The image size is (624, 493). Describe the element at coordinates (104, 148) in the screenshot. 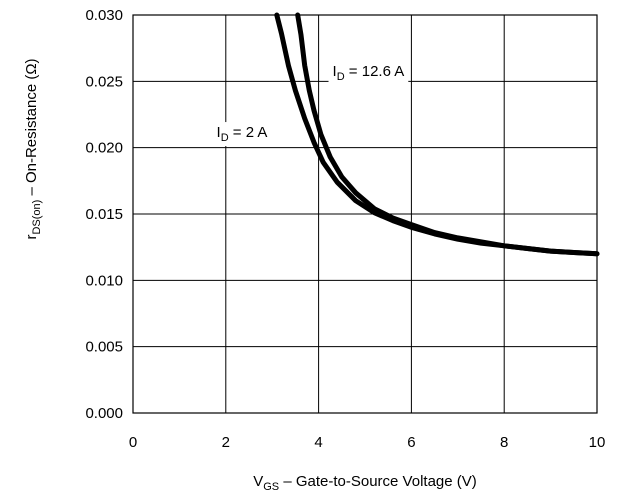

I see `y-tick-label-4: 0.020` at that location.